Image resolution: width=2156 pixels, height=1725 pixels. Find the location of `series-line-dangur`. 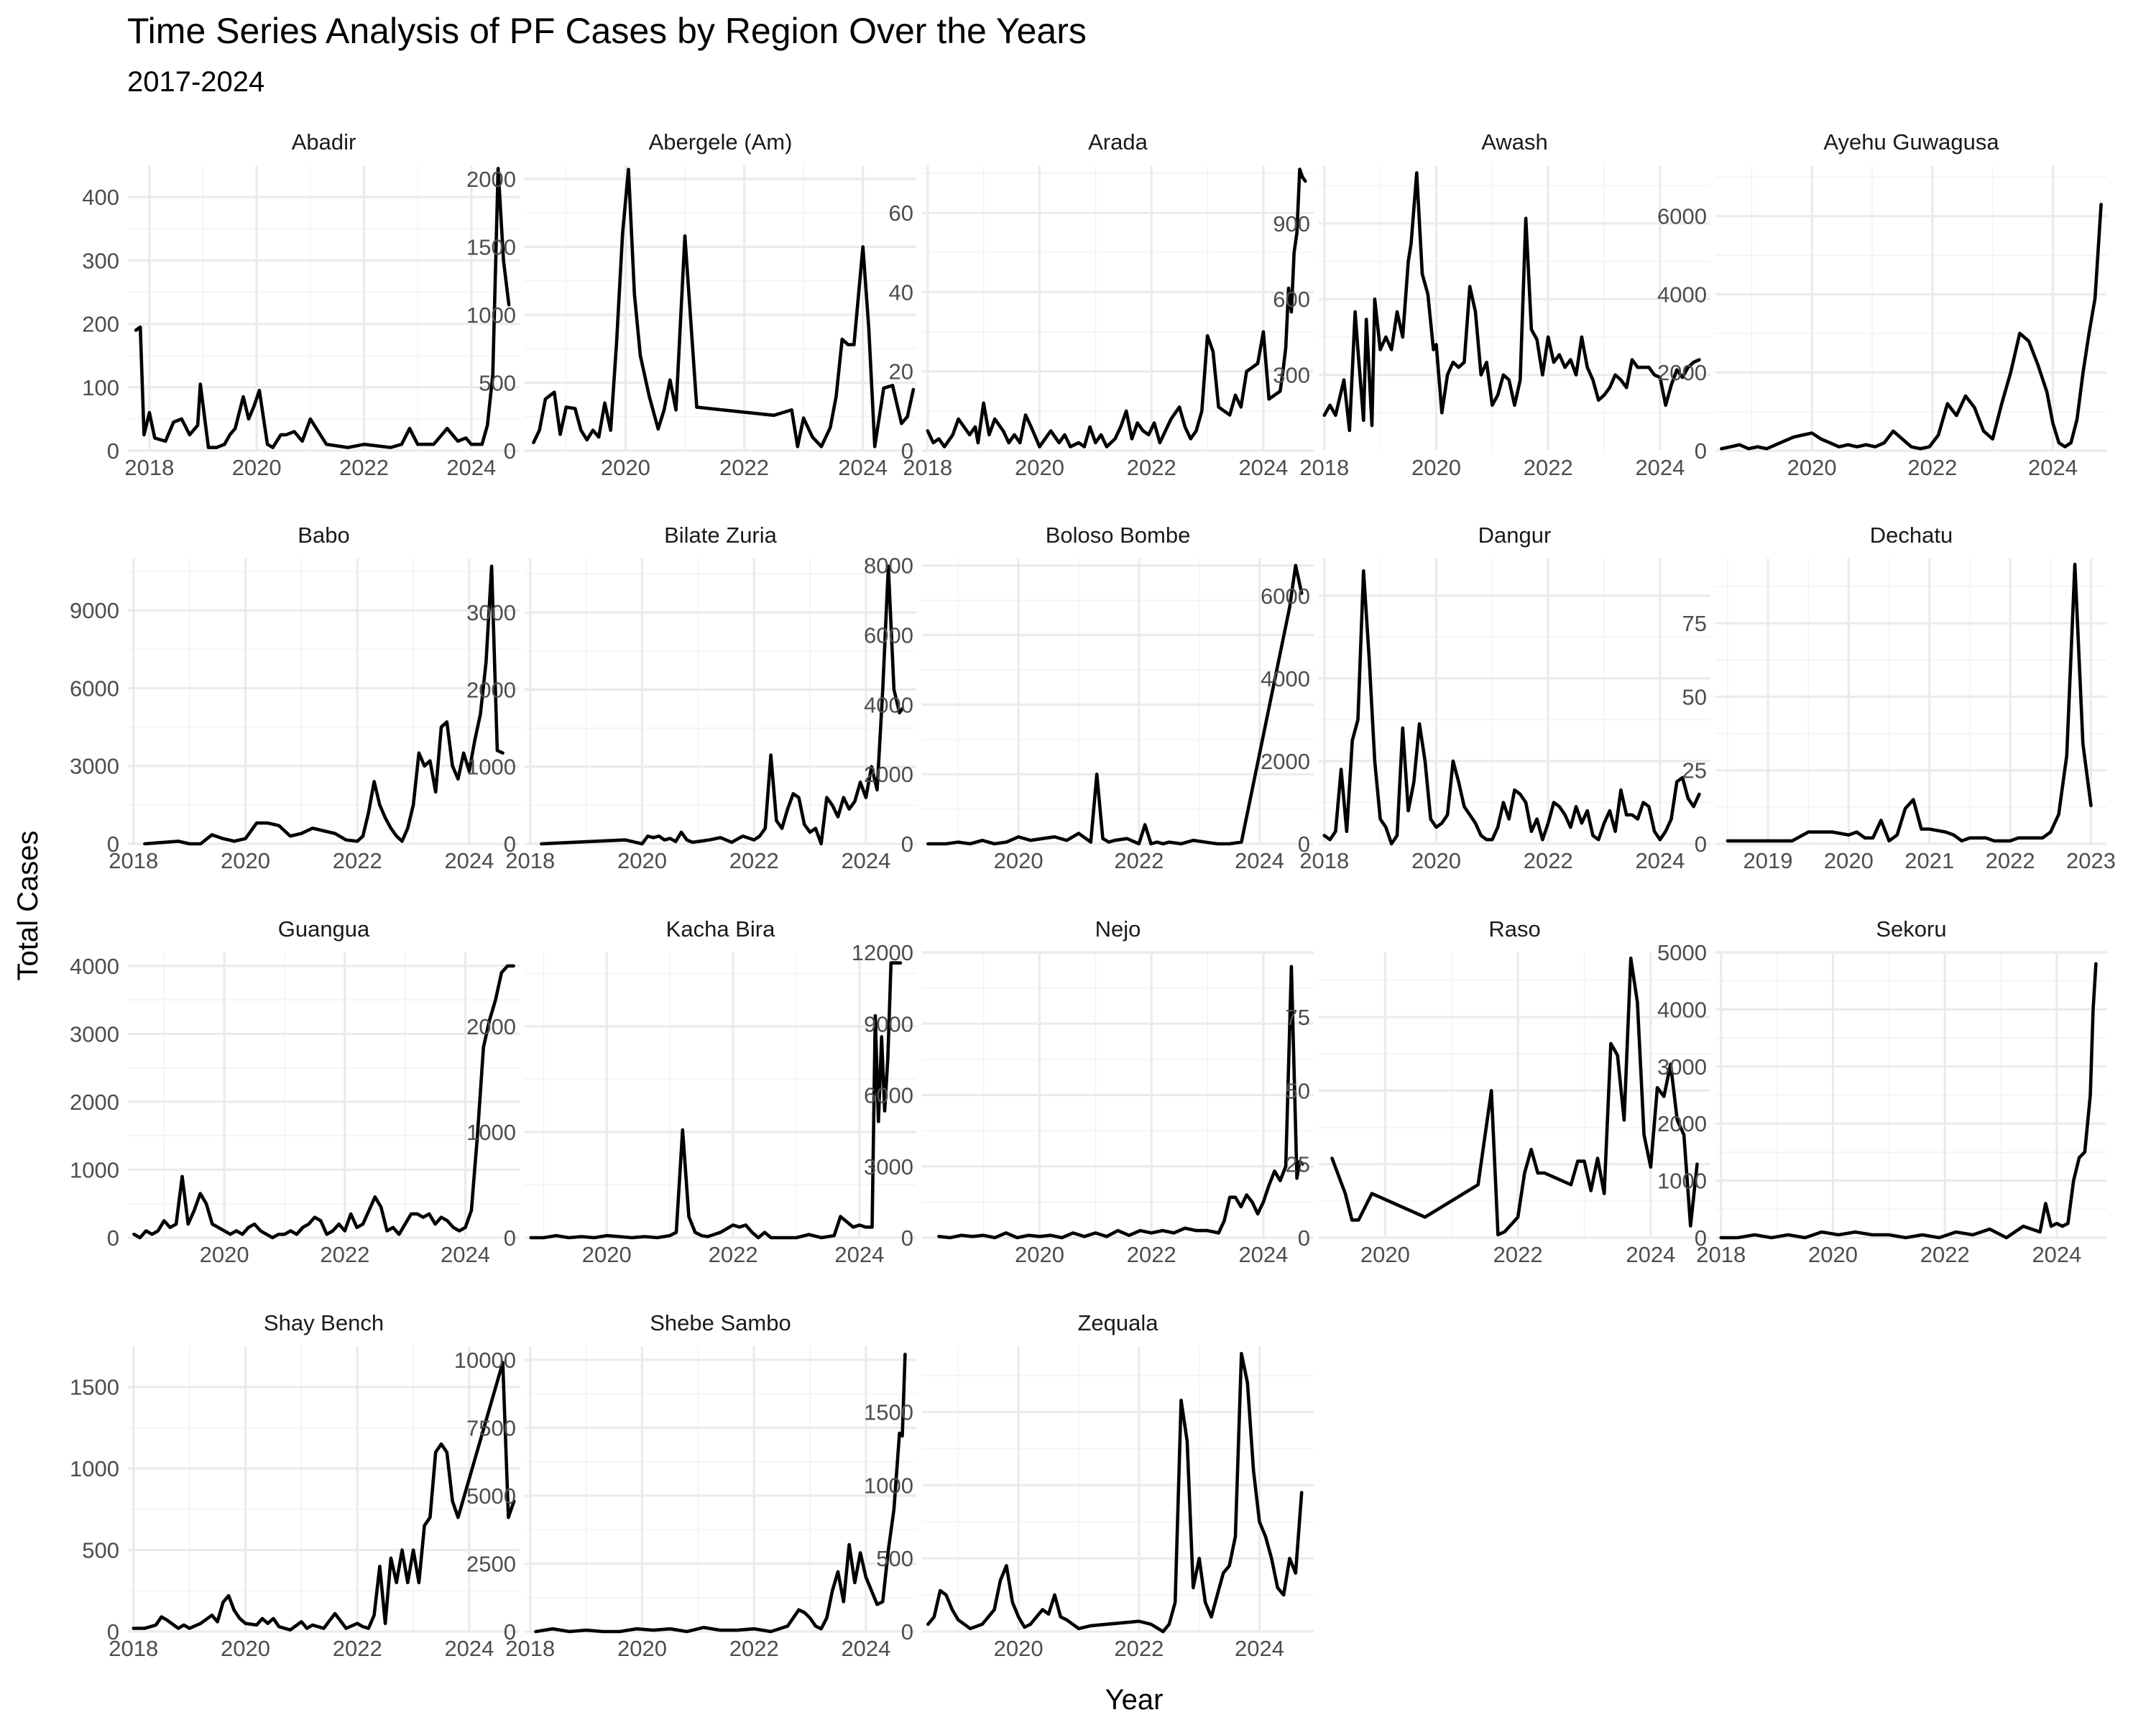

series-line-dangur is located at coordinates (1512, 707).